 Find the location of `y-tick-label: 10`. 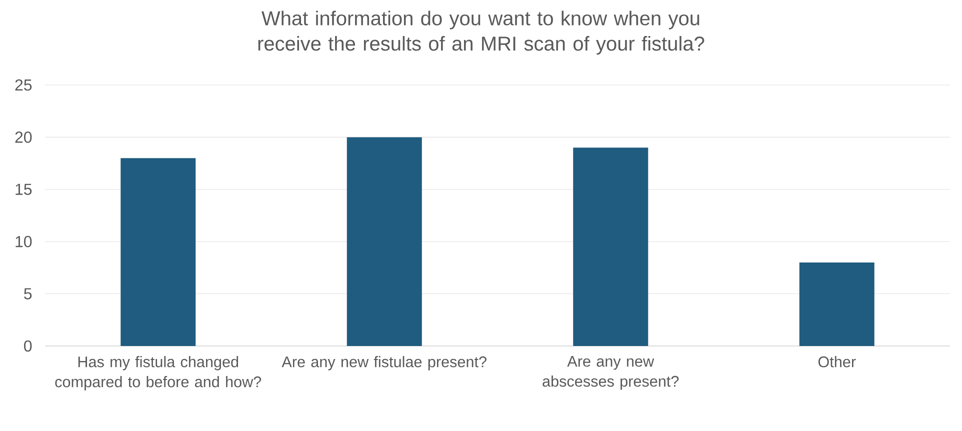

y-tick-label: 10 is located at coordinates (24, 242).